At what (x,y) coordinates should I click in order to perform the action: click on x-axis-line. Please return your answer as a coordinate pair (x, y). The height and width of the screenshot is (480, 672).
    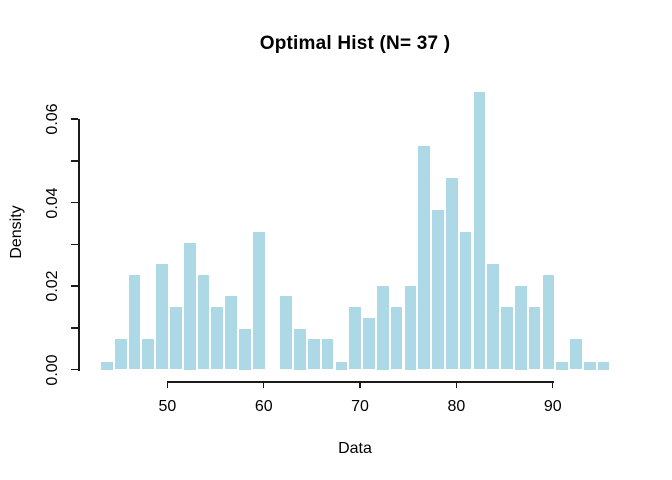
    Looking at the image, I should click on (361, 382).